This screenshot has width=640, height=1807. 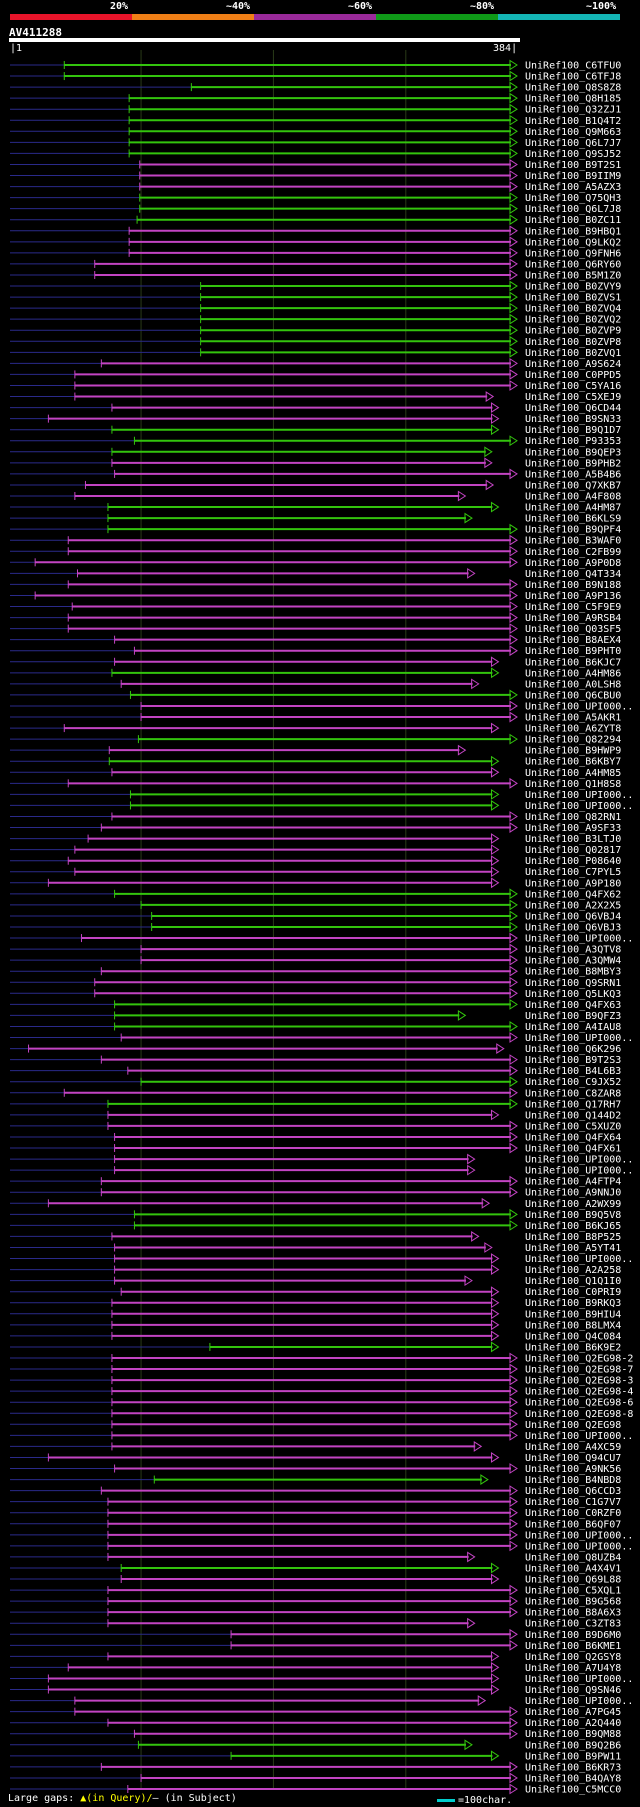 I want to click on hit-label: UniRef100_B9Q2B6, so click(x=573, y=1745).